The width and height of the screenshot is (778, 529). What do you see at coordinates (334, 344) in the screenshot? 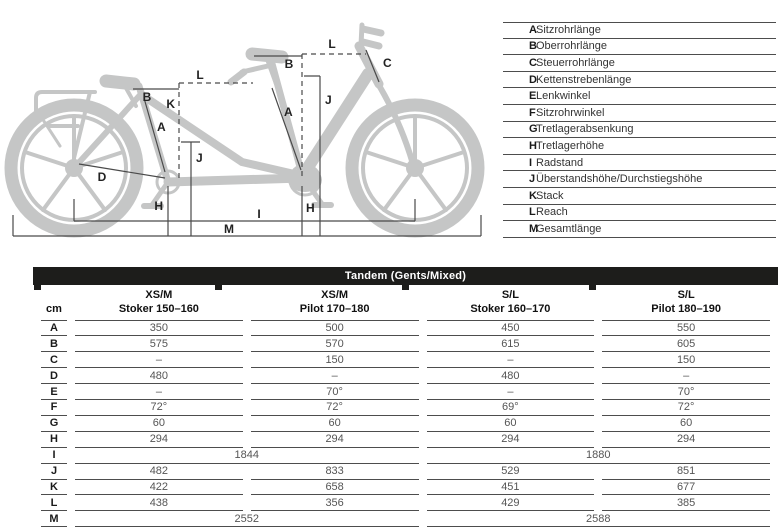
I see `cell-value: 570` at bounding box center [334, 344].